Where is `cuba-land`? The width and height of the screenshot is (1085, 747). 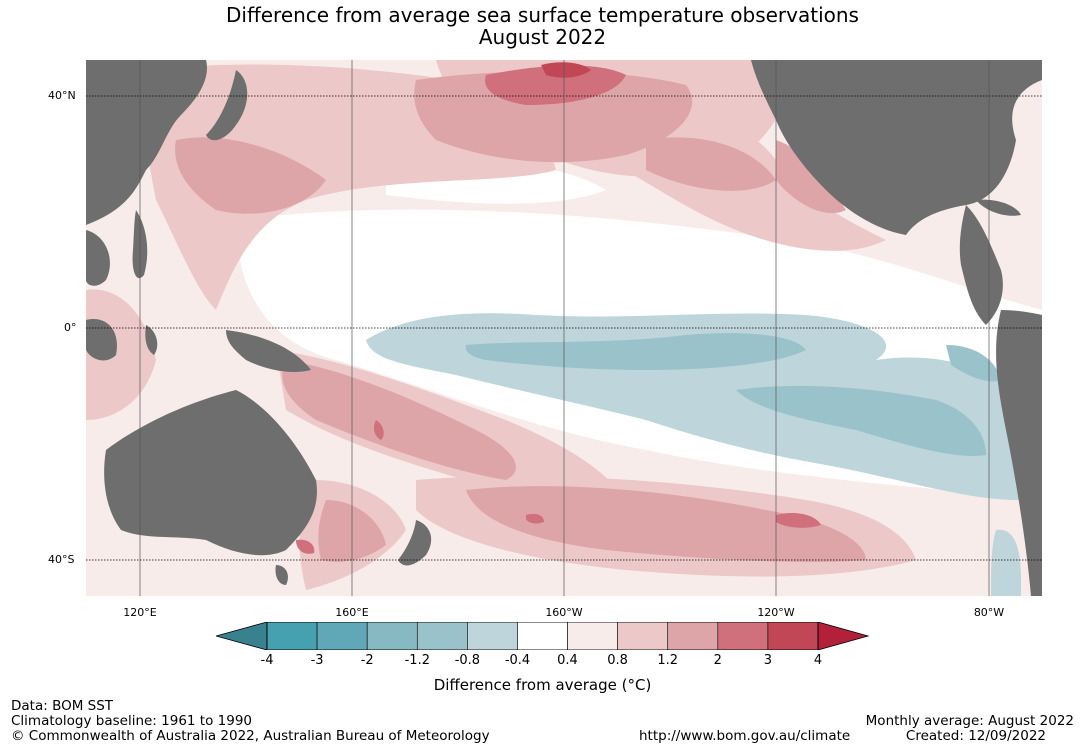
cuba-land is located at coordinates (998, 207).